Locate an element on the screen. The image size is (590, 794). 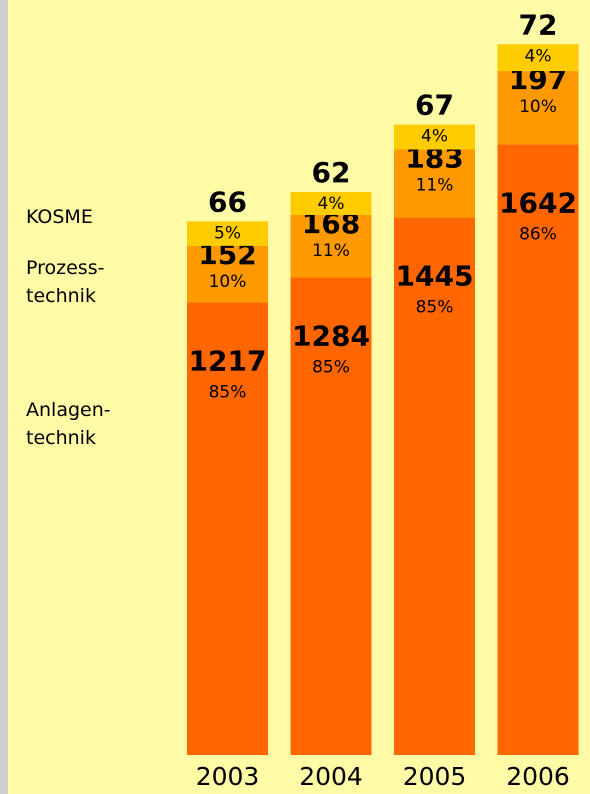
value-label: 1217 is located at coordinates (228, 360).